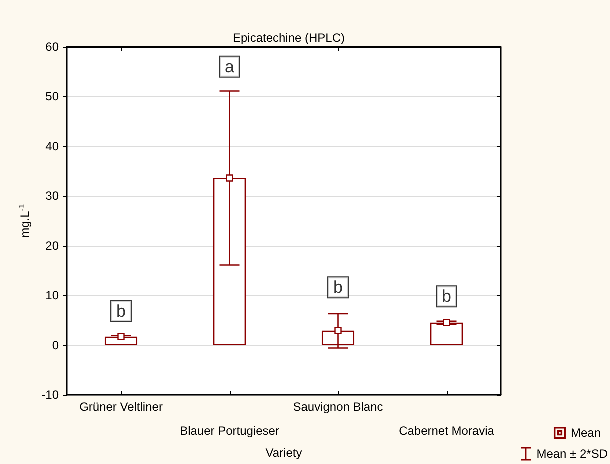 This screenshot has height=464, width=610. Describe the element at coordinates (121, 407) in the screenshot. I see `x-tick-label: Grüner Veltliner` at that location.